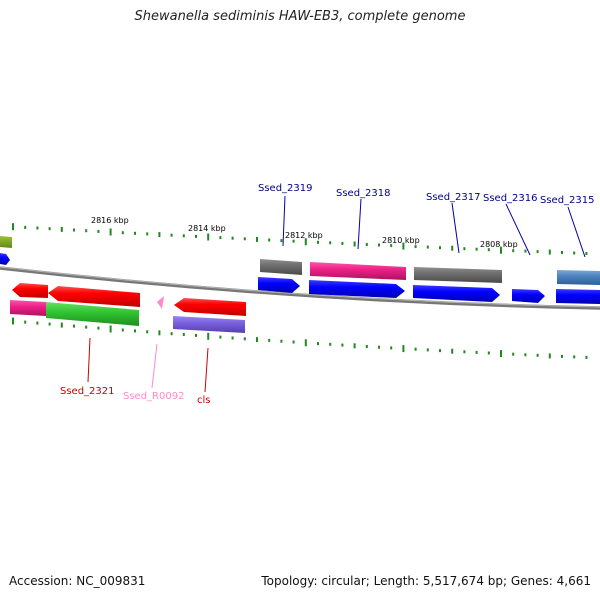 Image resolution: width=600 pixels, height=600 pixels. What do you see at coordinates (77, 581) in the screenshot?
I see `accession-text: Accession: NC_009831` at bounding box center [77, 581].